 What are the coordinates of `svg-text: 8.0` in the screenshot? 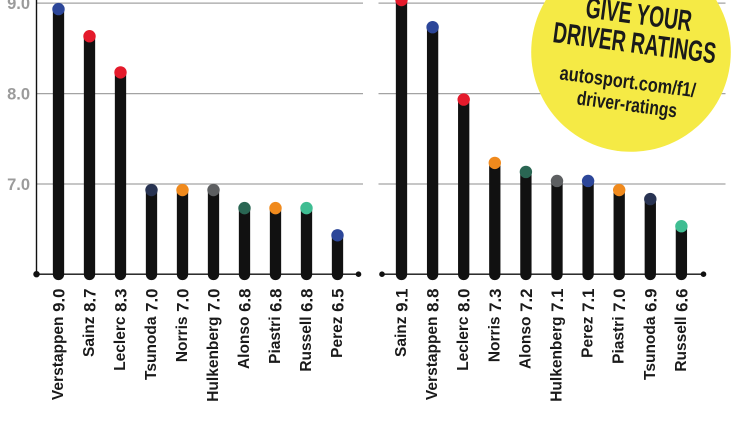 It's located at (18, 95).